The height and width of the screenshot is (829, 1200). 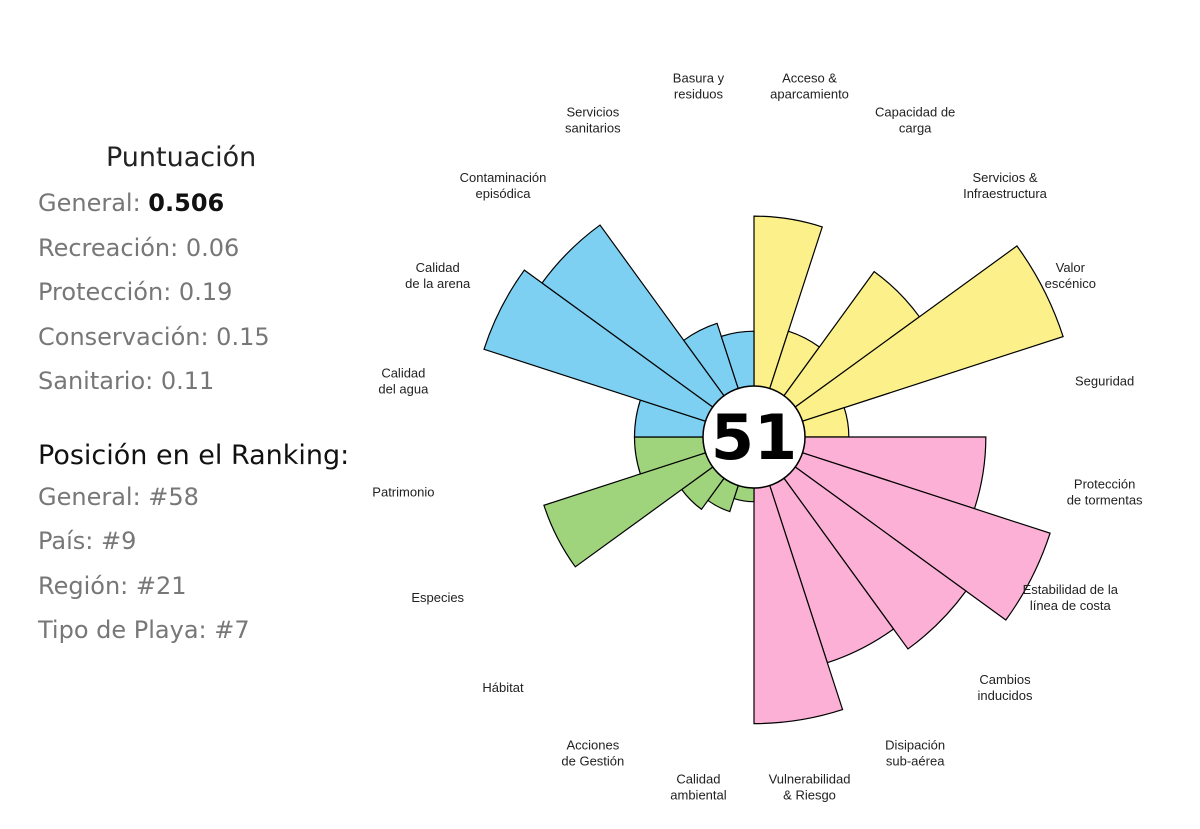 I want to click on score-value: 0.19, so click(x=205, y=292).